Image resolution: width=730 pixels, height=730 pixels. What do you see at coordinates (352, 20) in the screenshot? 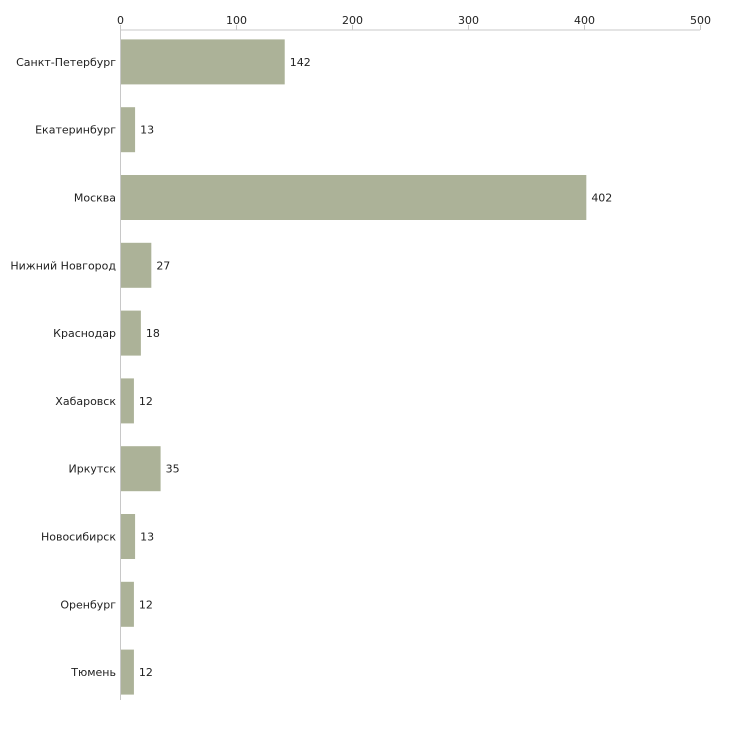
I see `x-tick-label: 200` at bounding box center [352, 20].